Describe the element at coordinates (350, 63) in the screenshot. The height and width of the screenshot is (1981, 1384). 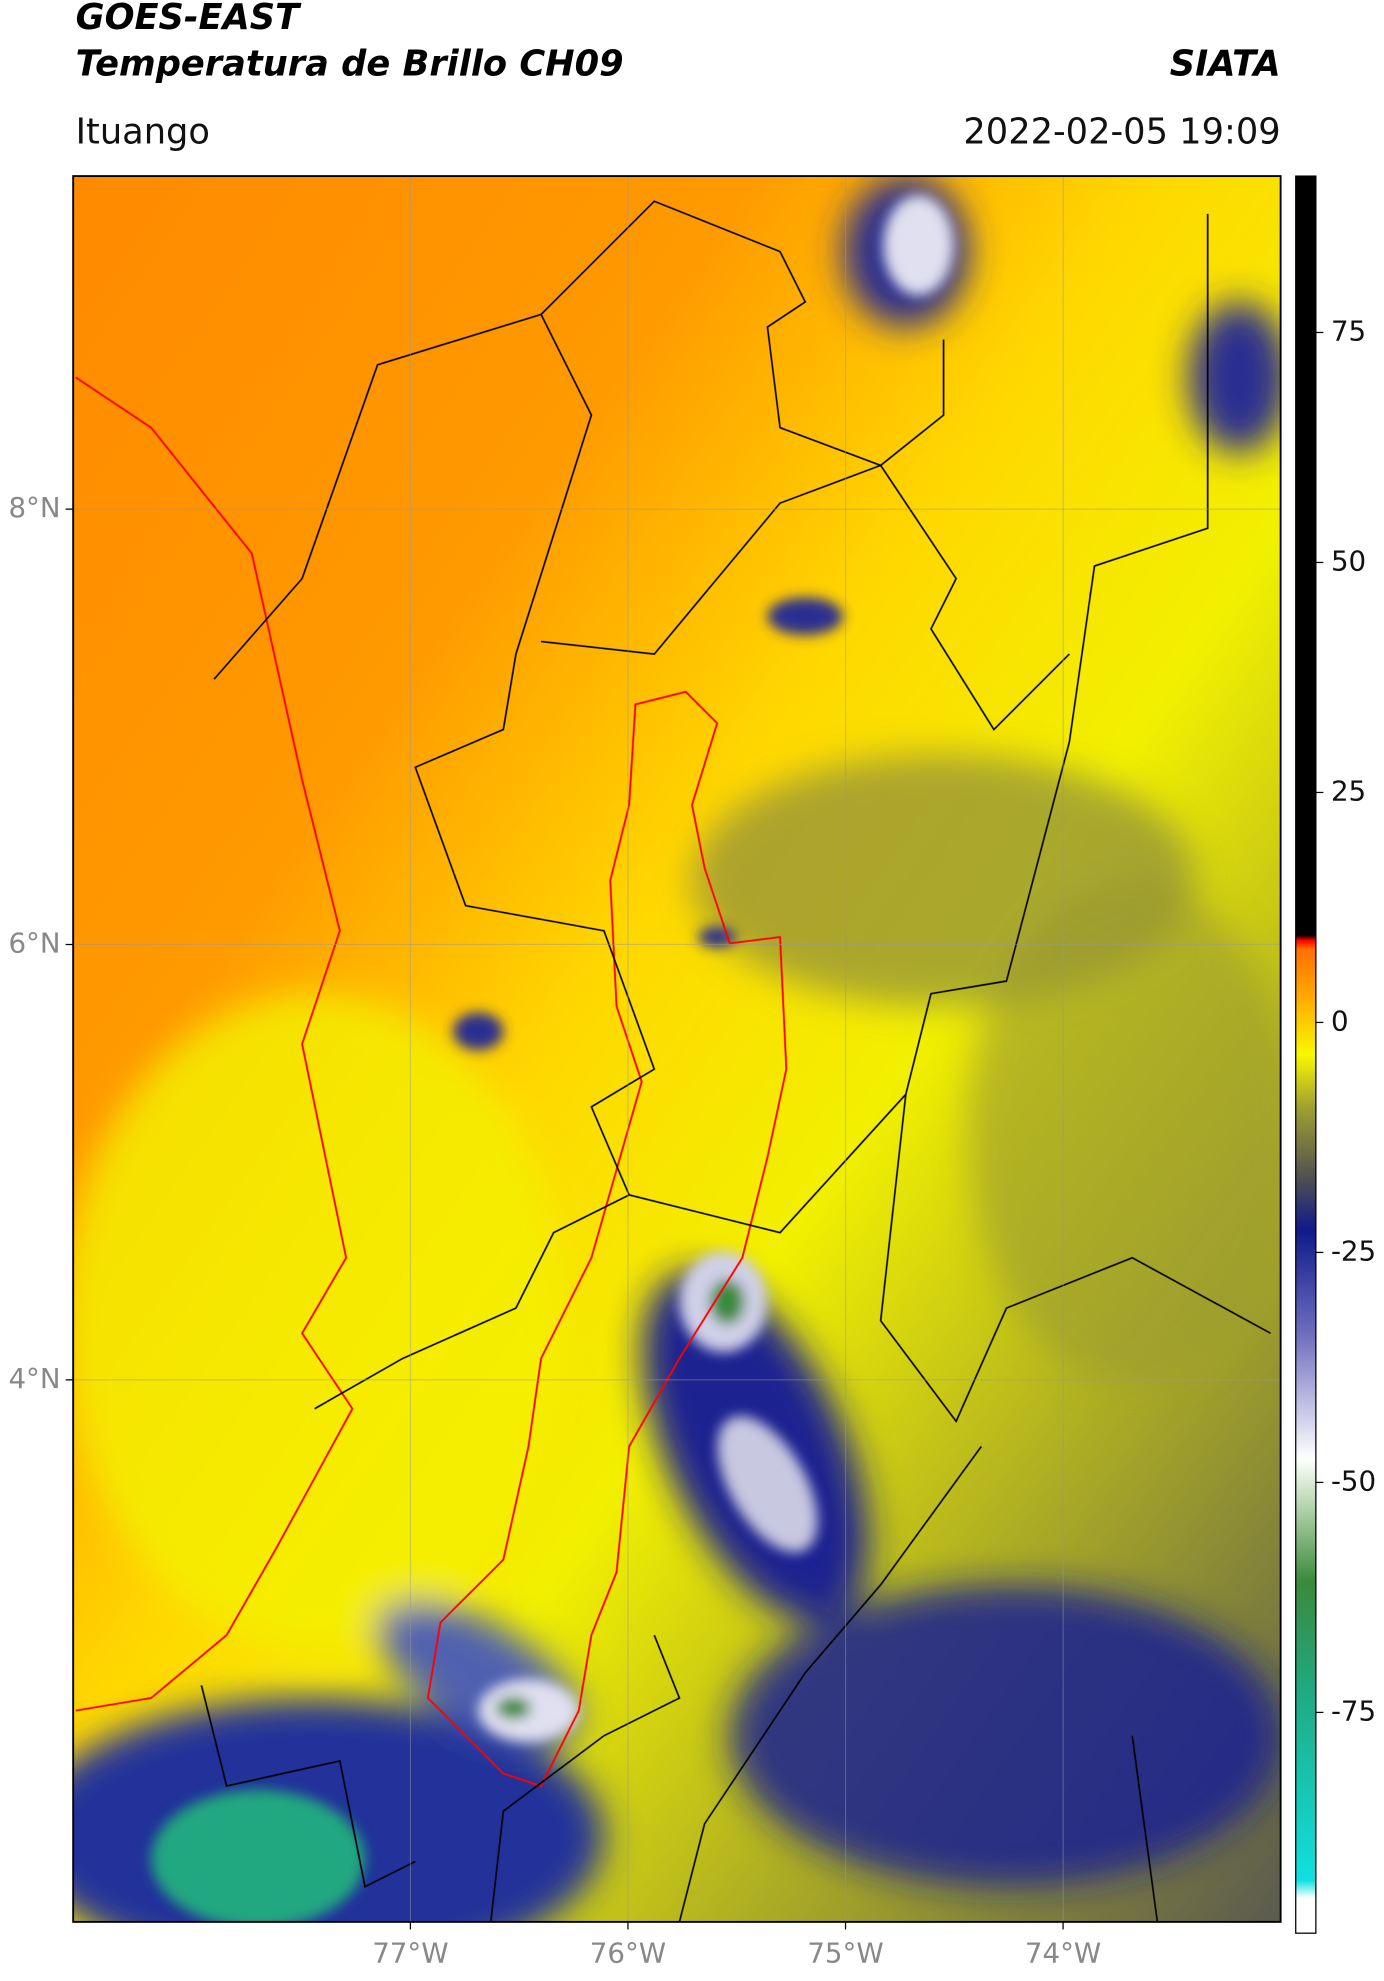
I see `title: Temperatura de Brillo CH09` at that location.